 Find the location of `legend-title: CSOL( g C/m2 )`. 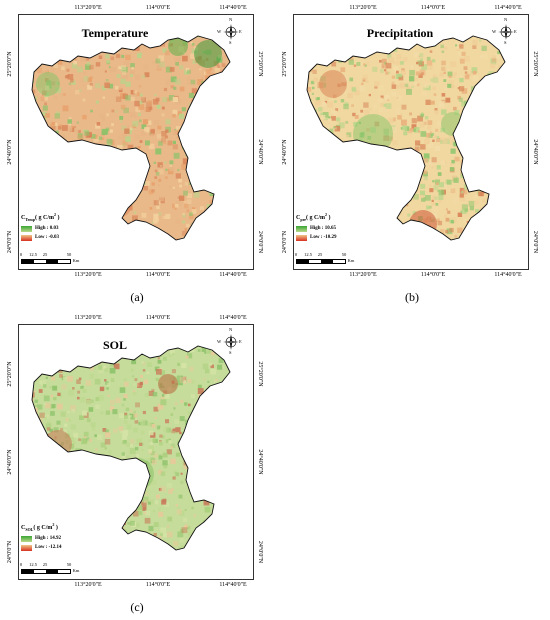

legend-title: CSOL( g C/m2 ) is located at coordinates (41, 527).